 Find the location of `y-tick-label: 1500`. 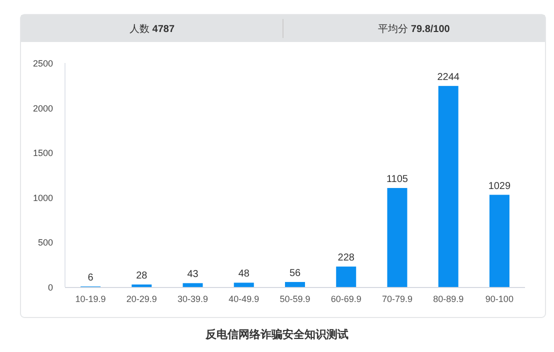

y-tick-label: 1500 is located at coordinates (42, 153).